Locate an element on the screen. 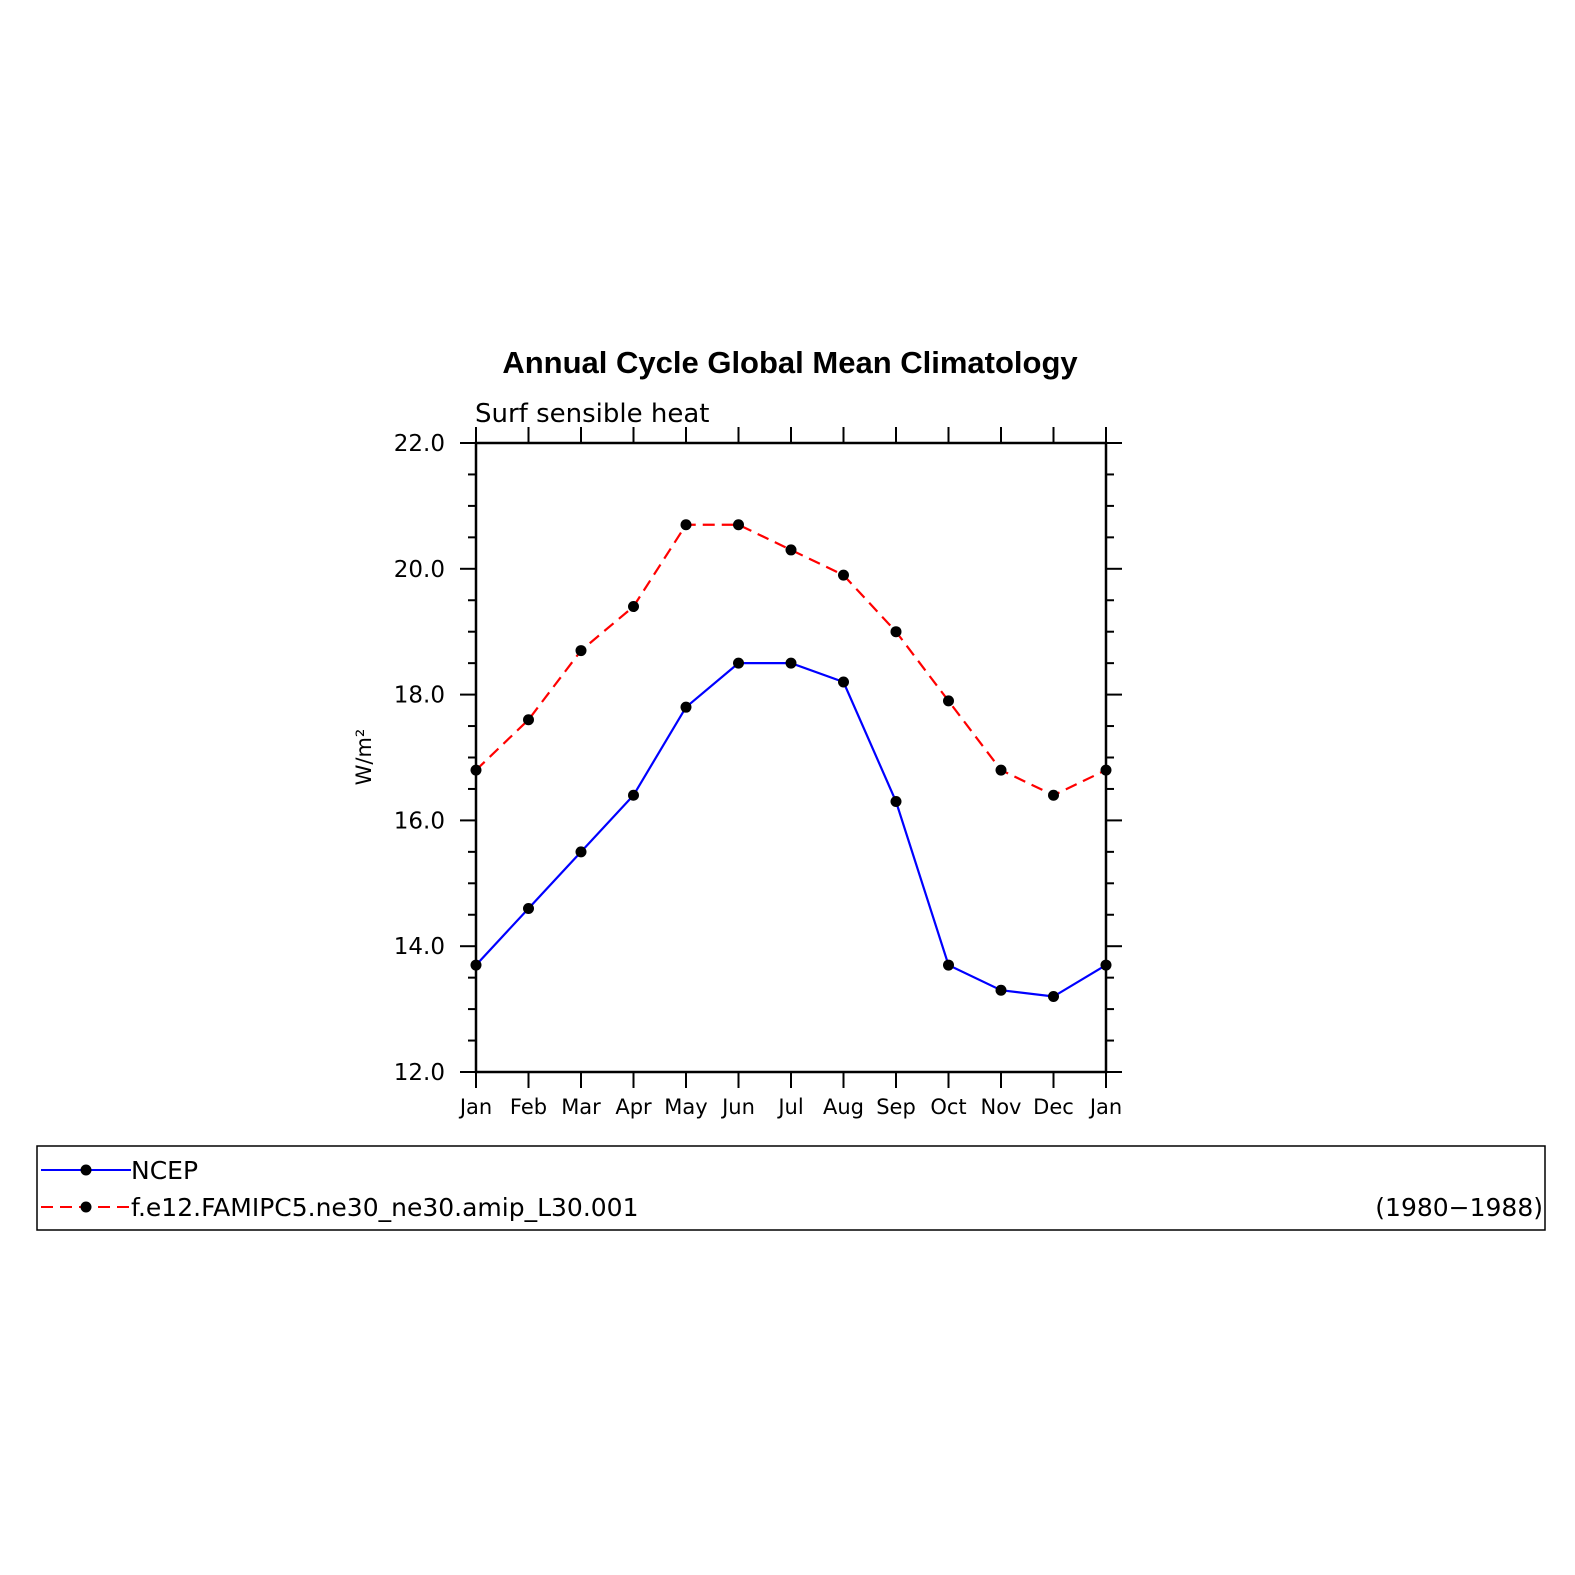 The height and width of the screenshot is (1575, 1575). x-tick-label: Oct is located at coordinates (948, 1107).